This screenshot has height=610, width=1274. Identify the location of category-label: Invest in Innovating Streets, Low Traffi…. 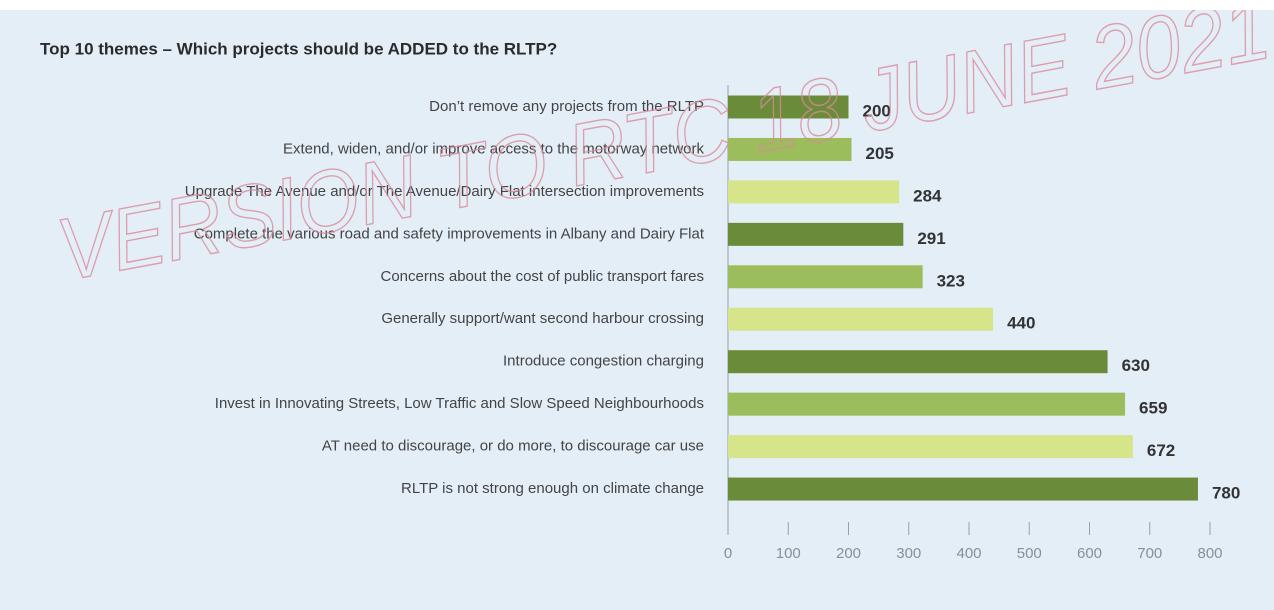
(459, 403).